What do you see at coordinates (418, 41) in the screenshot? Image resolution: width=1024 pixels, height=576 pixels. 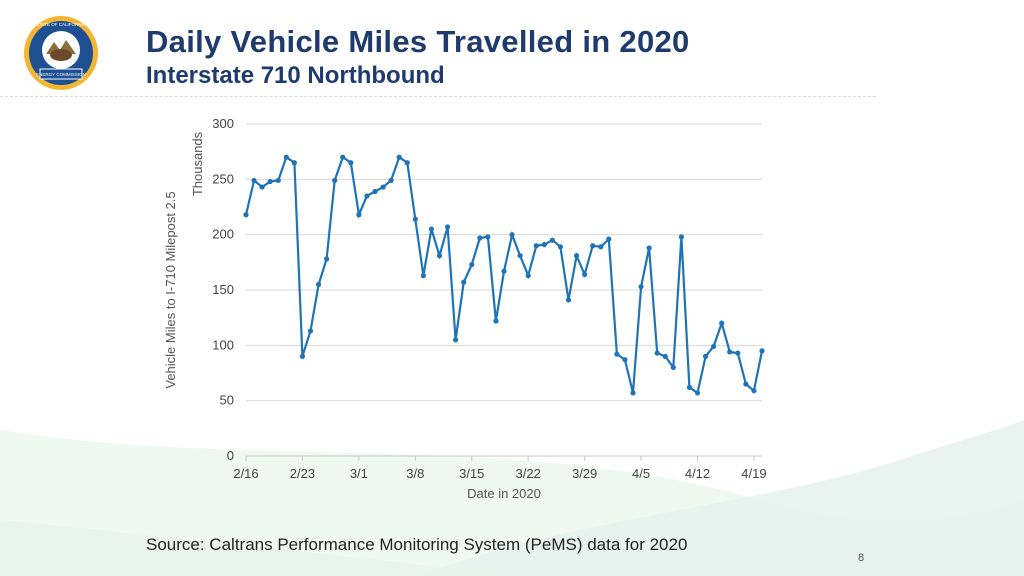 I see `page-title: Daily Vehicle Miles Travelled in 2020` at bounding box center [418, 41].